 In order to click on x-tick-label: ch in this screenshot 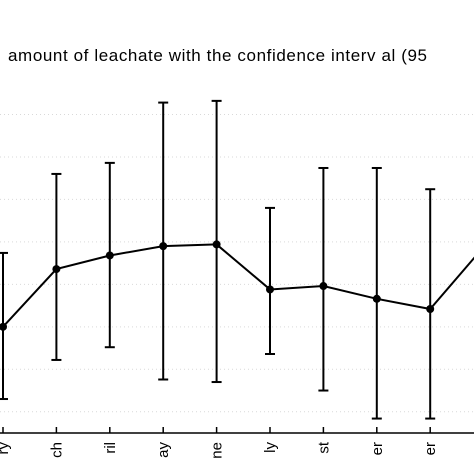, I will do `click(56, 450)`.